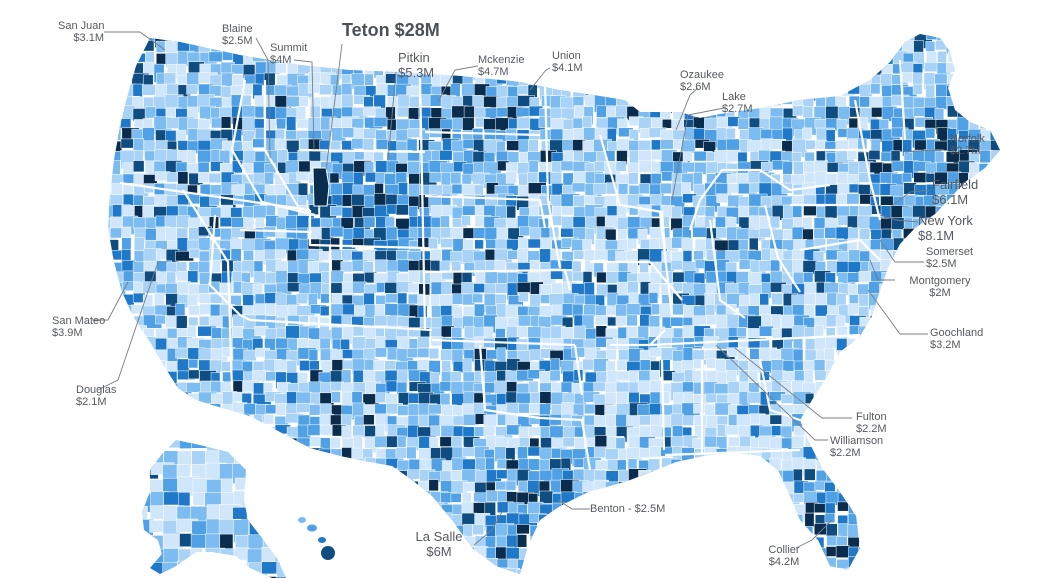  What do you see at coordinates (79, 321) in the screenshot?
I see `county-name: San Mateo` at bounding box center [79, 321].